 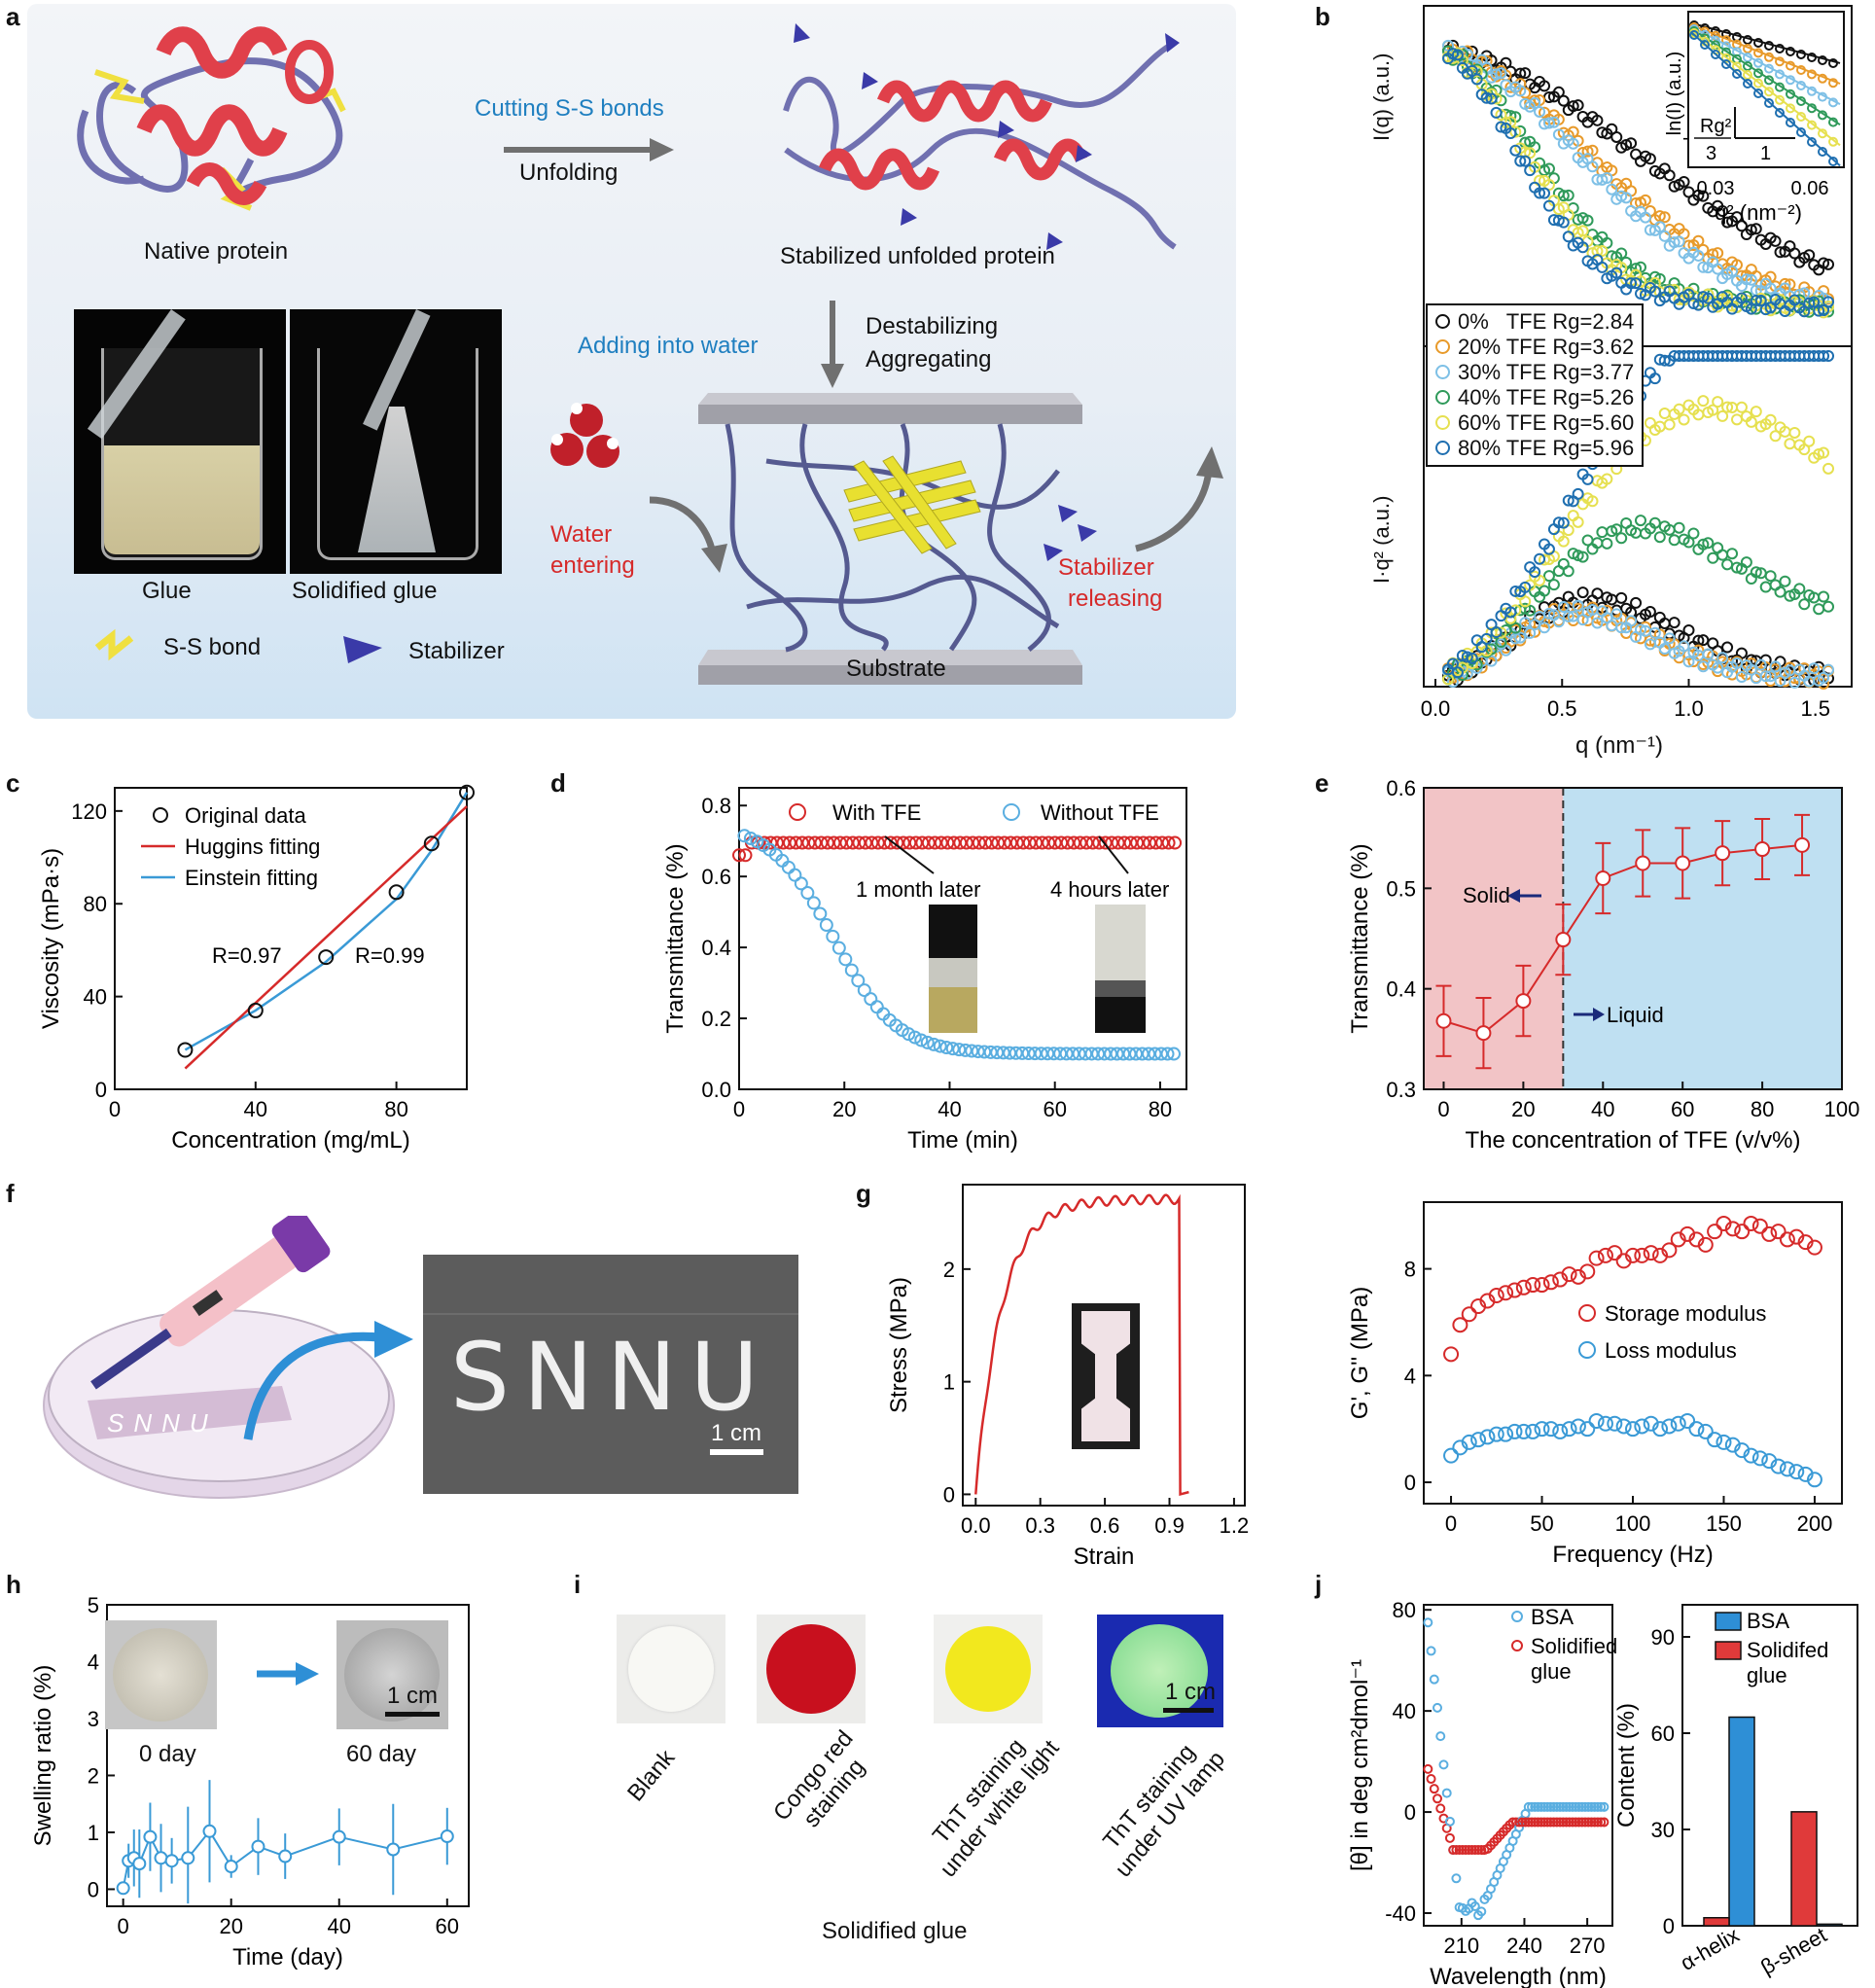 I want to click on day0-label: 0 day, so click(x=167, y=1754).